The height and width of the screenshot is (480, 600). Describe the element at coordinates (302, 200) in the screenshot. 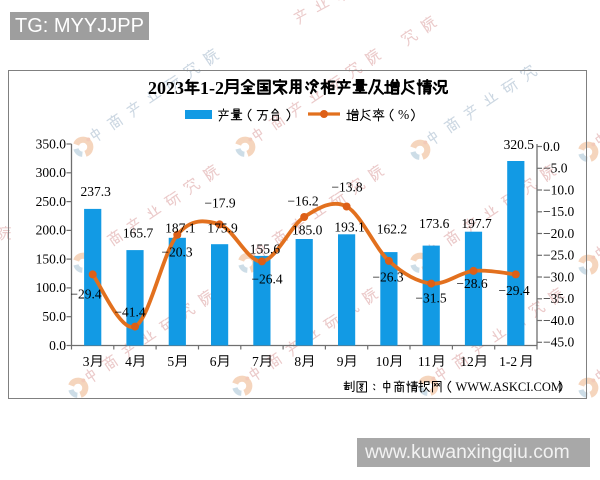

I see `svg-text: −16.2` at that location.